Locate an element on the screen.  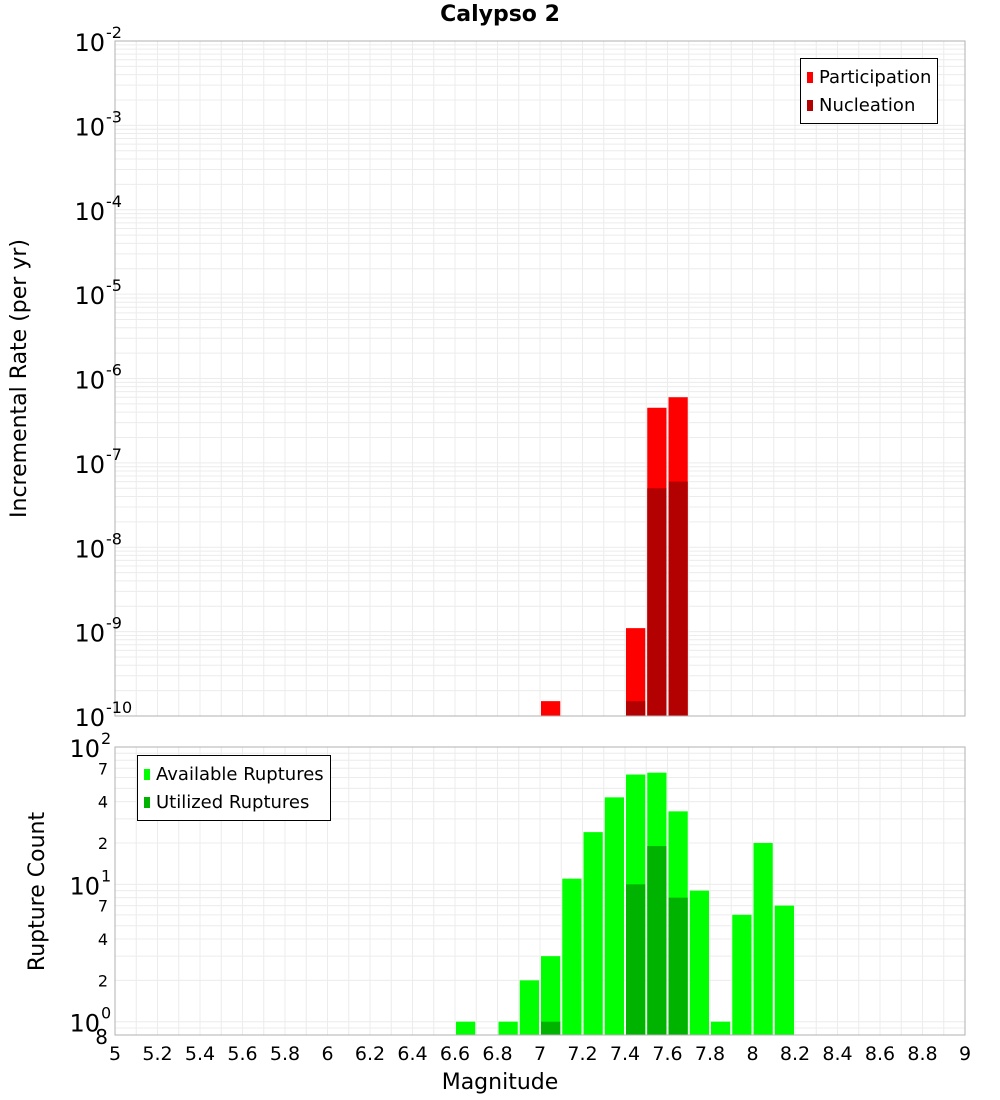
x-tick-label: 7.6 is located at coordinates (667, 1054).